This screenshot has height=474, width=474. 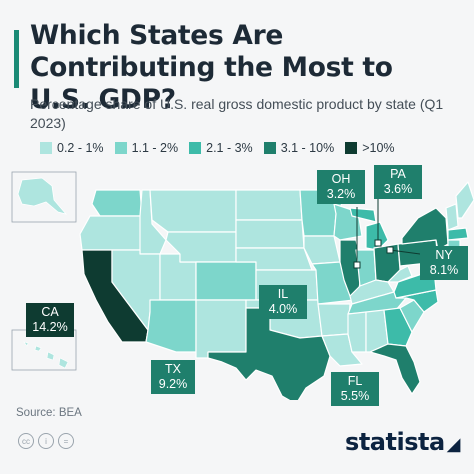 What do you see at coordinates (16, 59) in the screenshot?
I see `title-accent-bar` at bounding box center [16, 59].